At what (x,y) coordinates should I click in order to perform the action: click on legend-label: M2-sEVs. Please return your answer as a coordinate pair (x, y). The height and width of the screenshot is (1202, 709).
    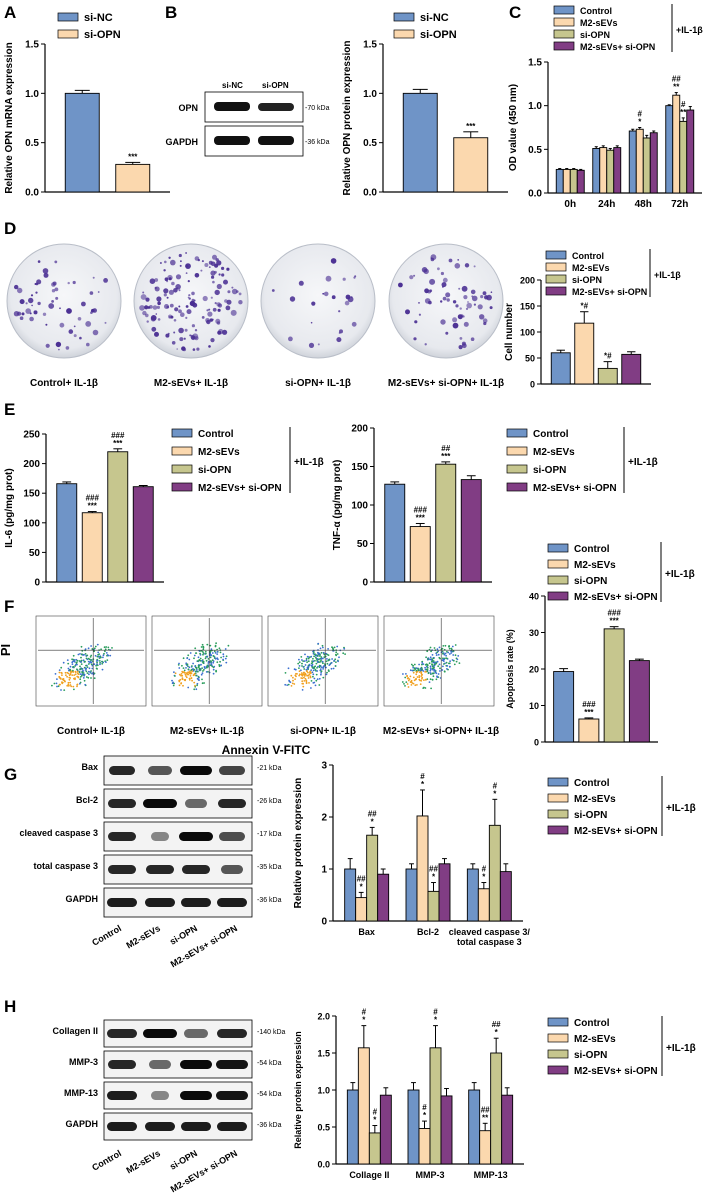
    Looking at the image, I should click on (554, 452).